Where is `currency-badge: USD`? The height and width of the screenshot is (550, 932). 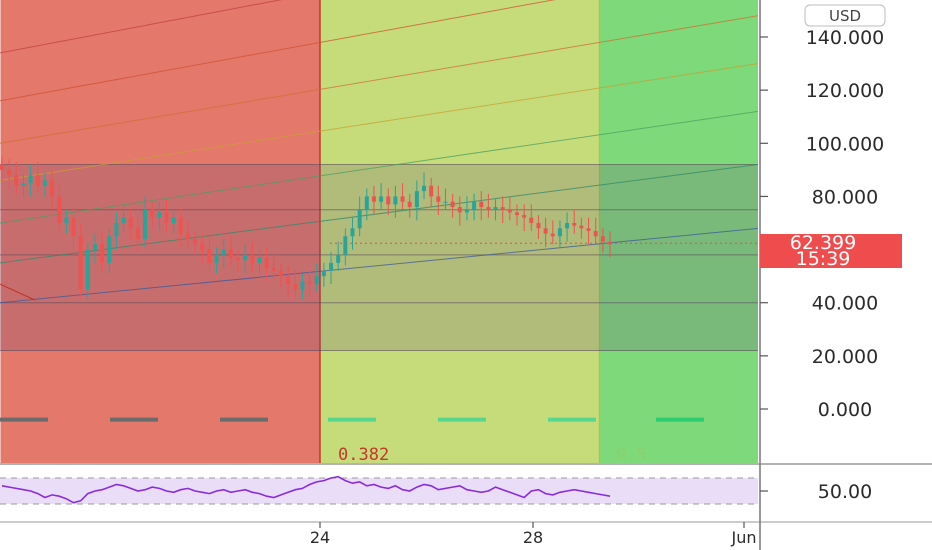 currency-badge: USD is located at coordinates (845, 15).